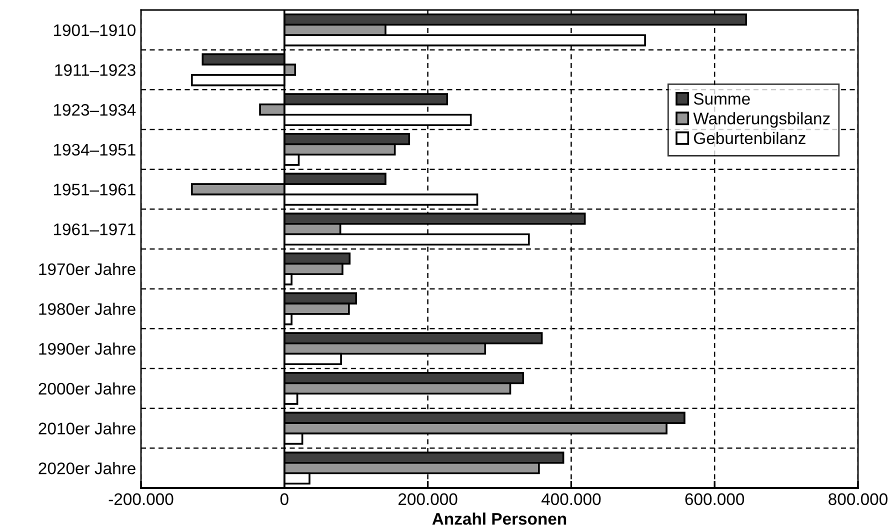 This screenshot has height=532, width=893. Describe the element at coordinates (95, 110) in the screenshot. I see `y-tick-label: 1923–1934` at that location.